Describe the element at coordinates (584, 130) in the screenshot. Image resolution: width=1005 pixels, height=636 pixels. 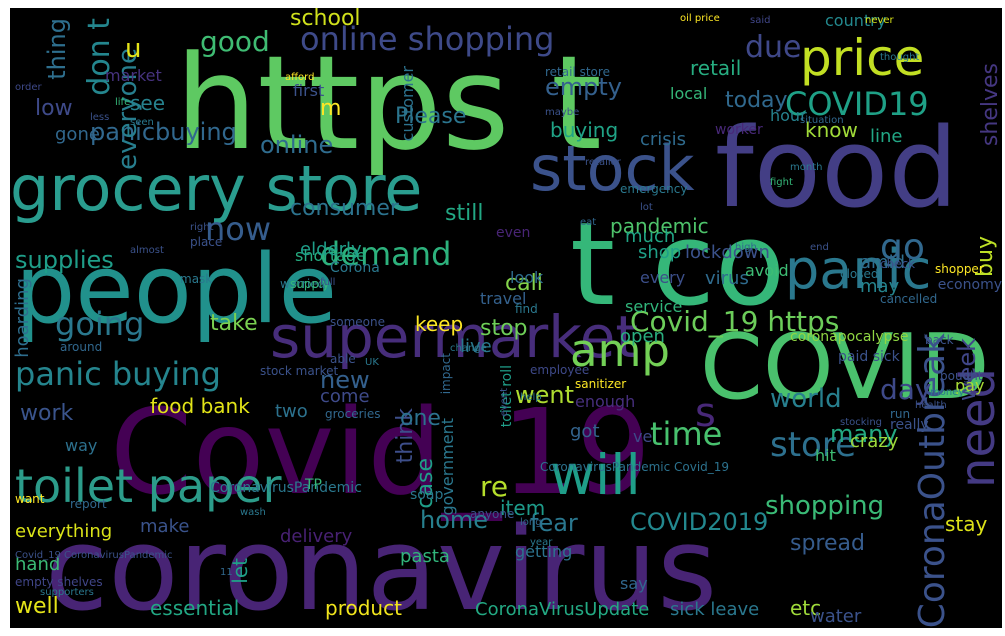
I see `cloud-word: buying` at that location.